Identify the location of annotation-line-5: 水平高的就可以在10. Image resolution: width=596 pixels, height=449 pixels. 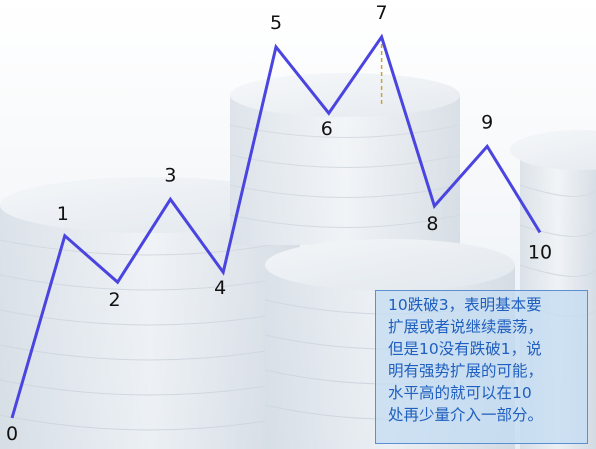
(460, 393).